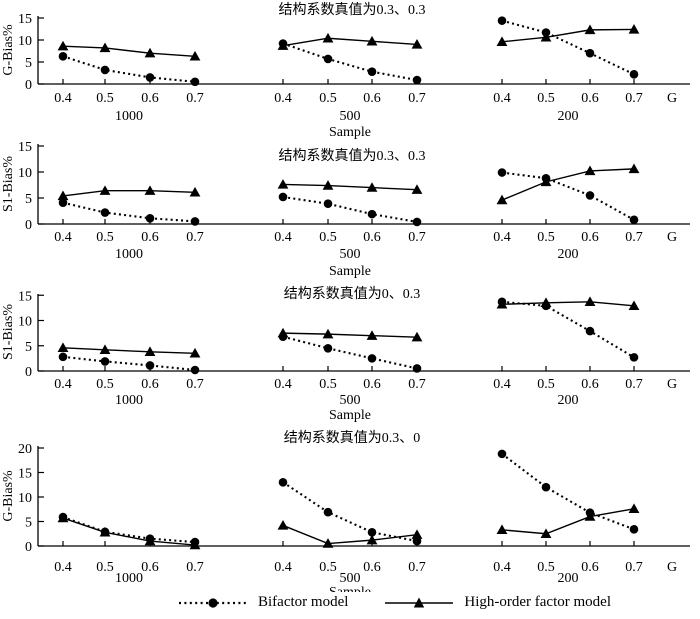  I want to click on row-title: 结构系数真值为0.3、0, so click(352, 438).